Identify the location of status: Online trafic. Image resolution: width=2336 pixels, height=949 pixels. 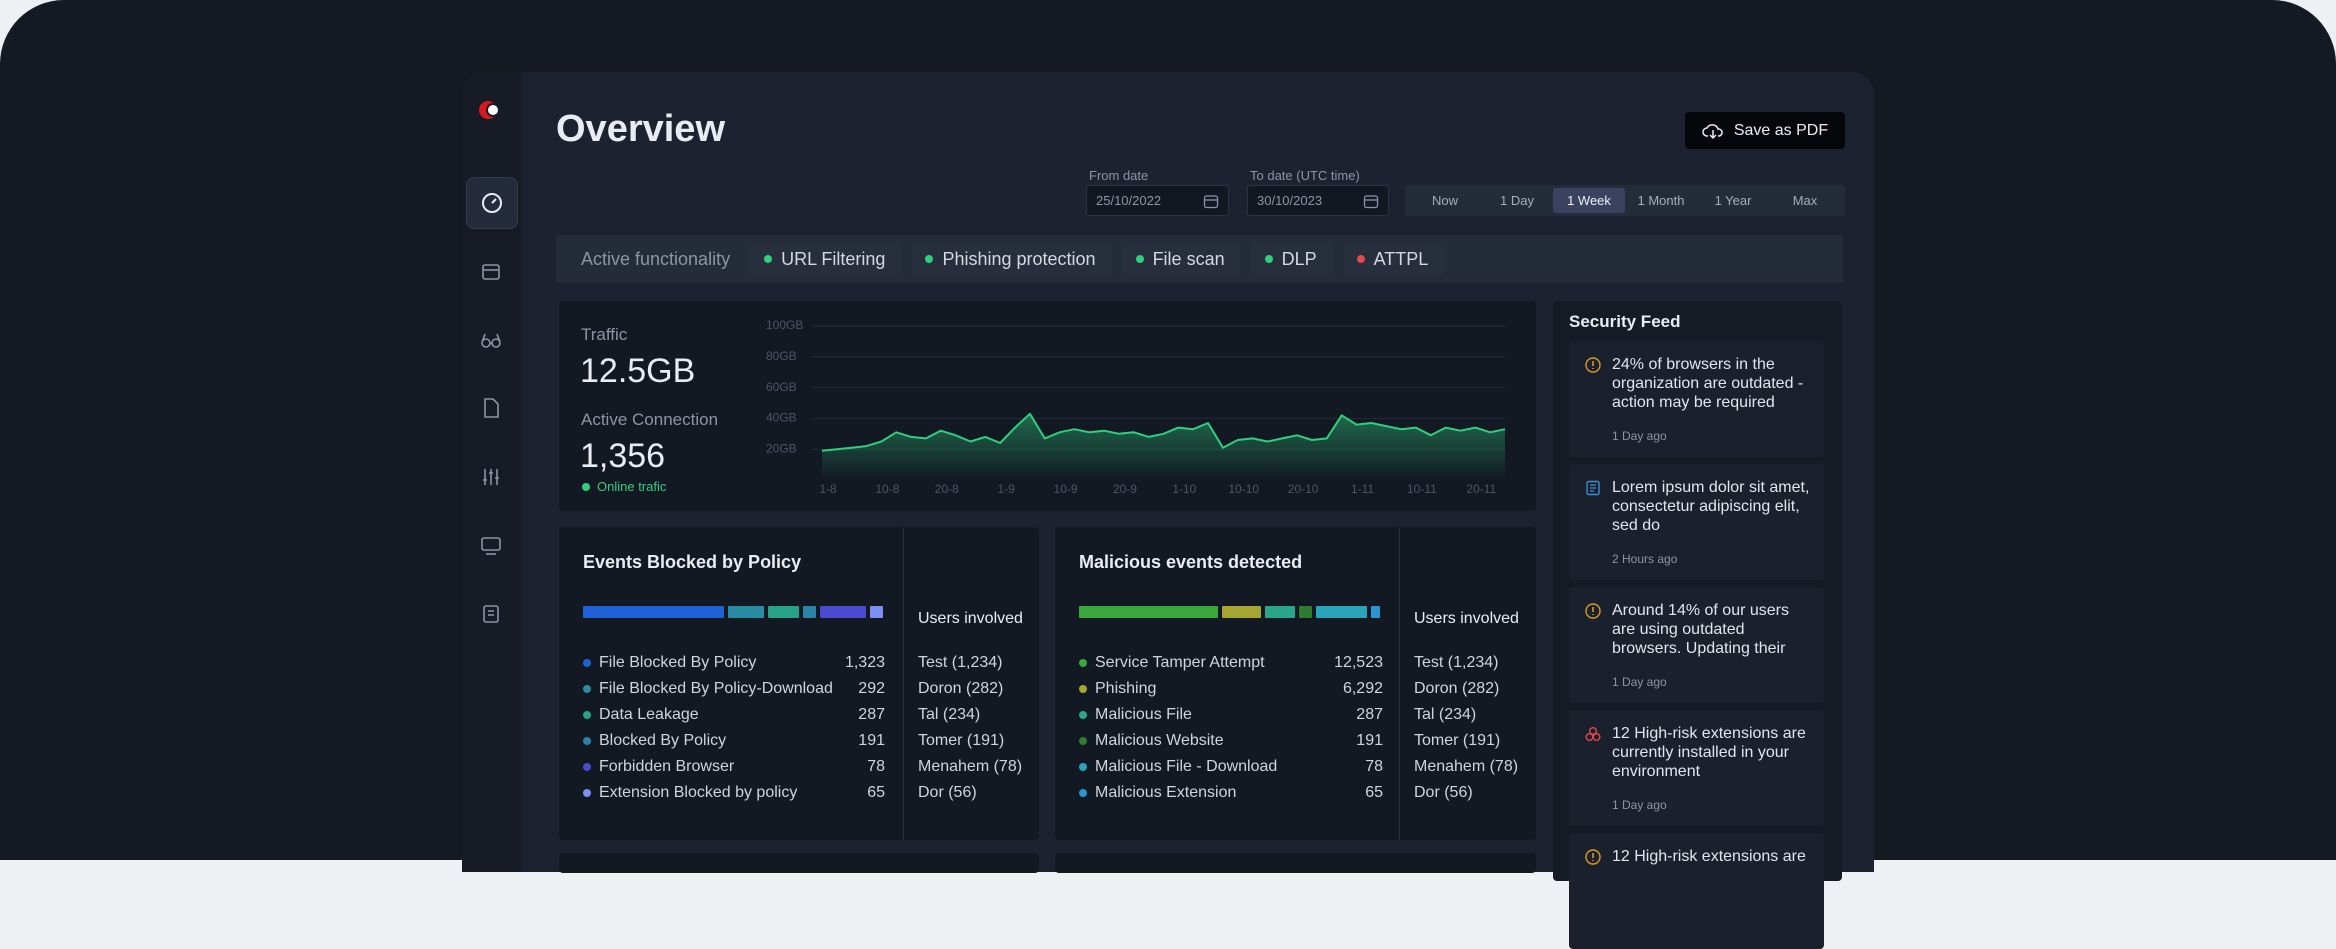
(624, 486).